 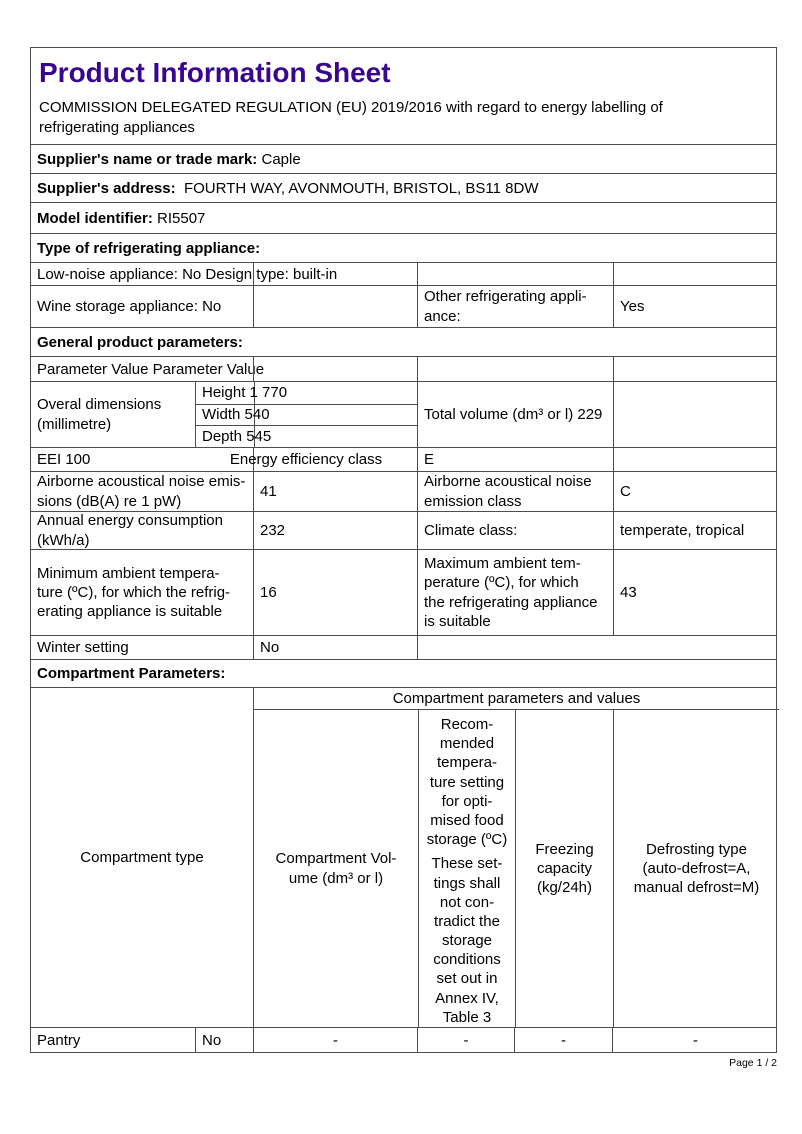 I want to click on parameter-value-text: Parameter Value Parameter Value, so click(x=151, y=369).